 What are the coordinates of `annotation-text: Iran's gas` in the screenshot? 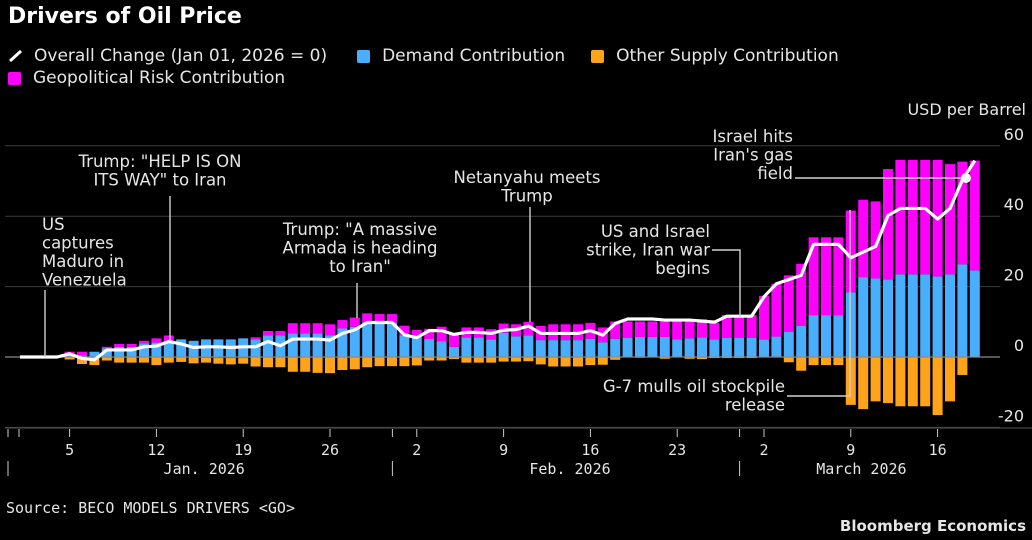 It's located at (753, 155).